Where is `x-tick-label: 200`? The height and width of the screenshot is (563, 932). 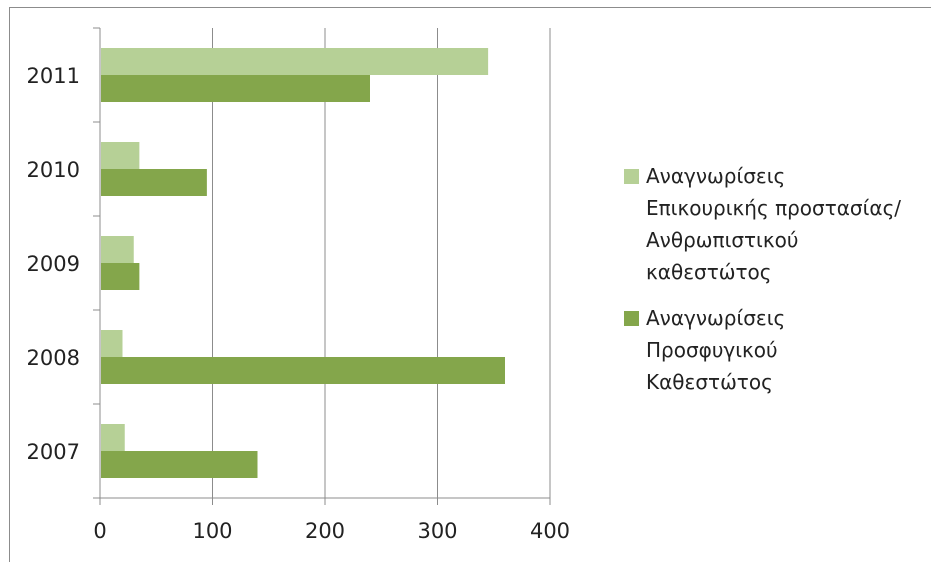
x-tick-label: 200 is located at coordinates (325, 531).